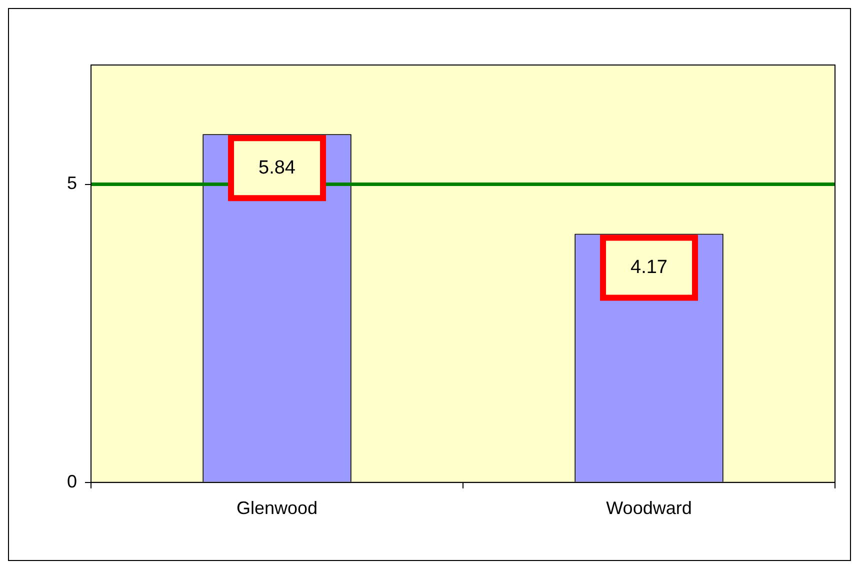 The height and width of the screenshot is (569, 859). What do you see at coordinates (277, 167) in the screenshot?
I see `data-label: 5.84` at bounding box center [277, 167].